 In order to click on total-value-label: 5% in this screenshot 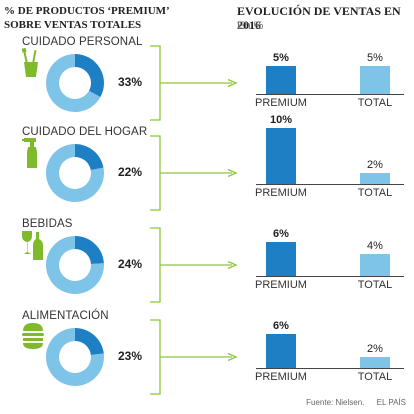, I will do `click(375, 58)`.